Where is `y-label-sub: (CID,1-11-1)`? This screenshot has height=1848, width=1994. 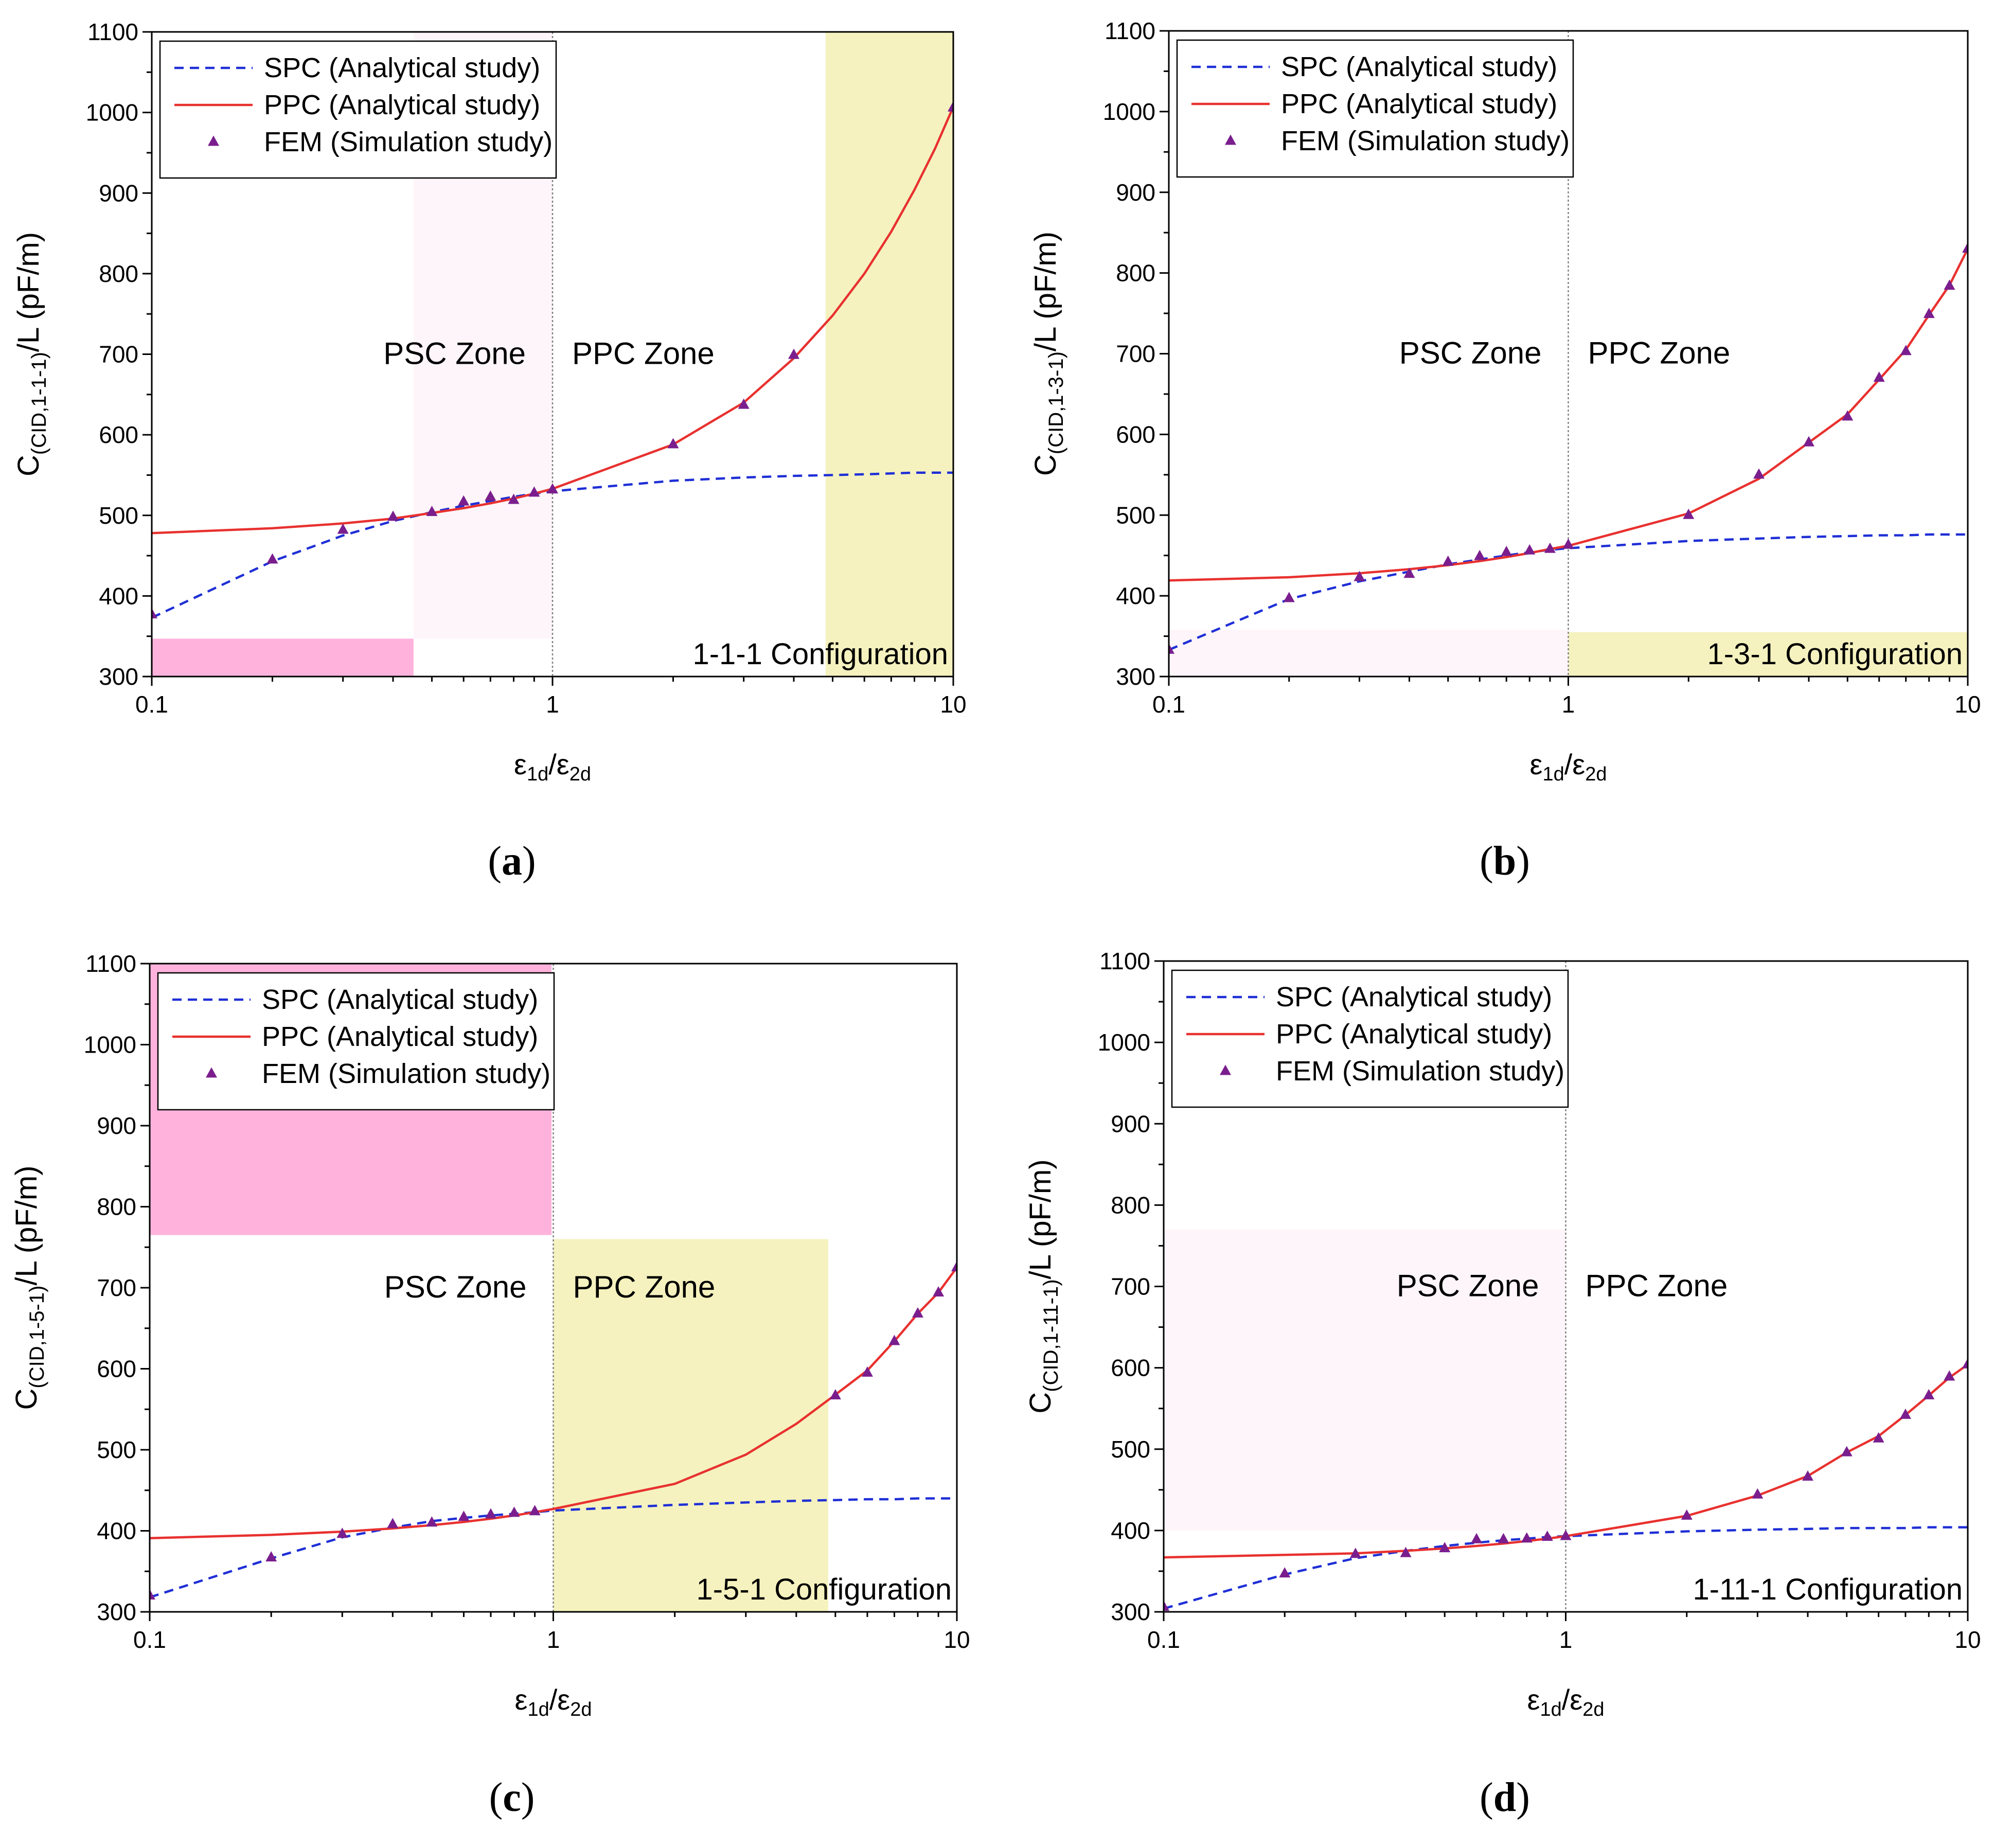
y-label-sub: (CID,1-11-1) is located at coordinates (1051, 1335).